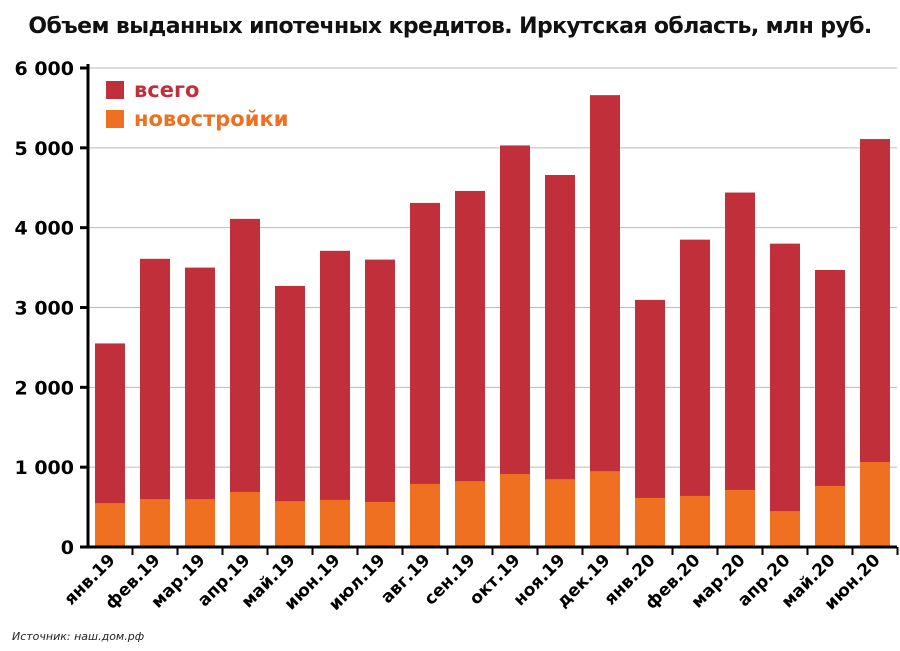 This screenshot has height=651, width=900. What do you see at coordinates (166, 90) in the screenshot?
I see `legend-label: всего` at bounding box center [166, 90].